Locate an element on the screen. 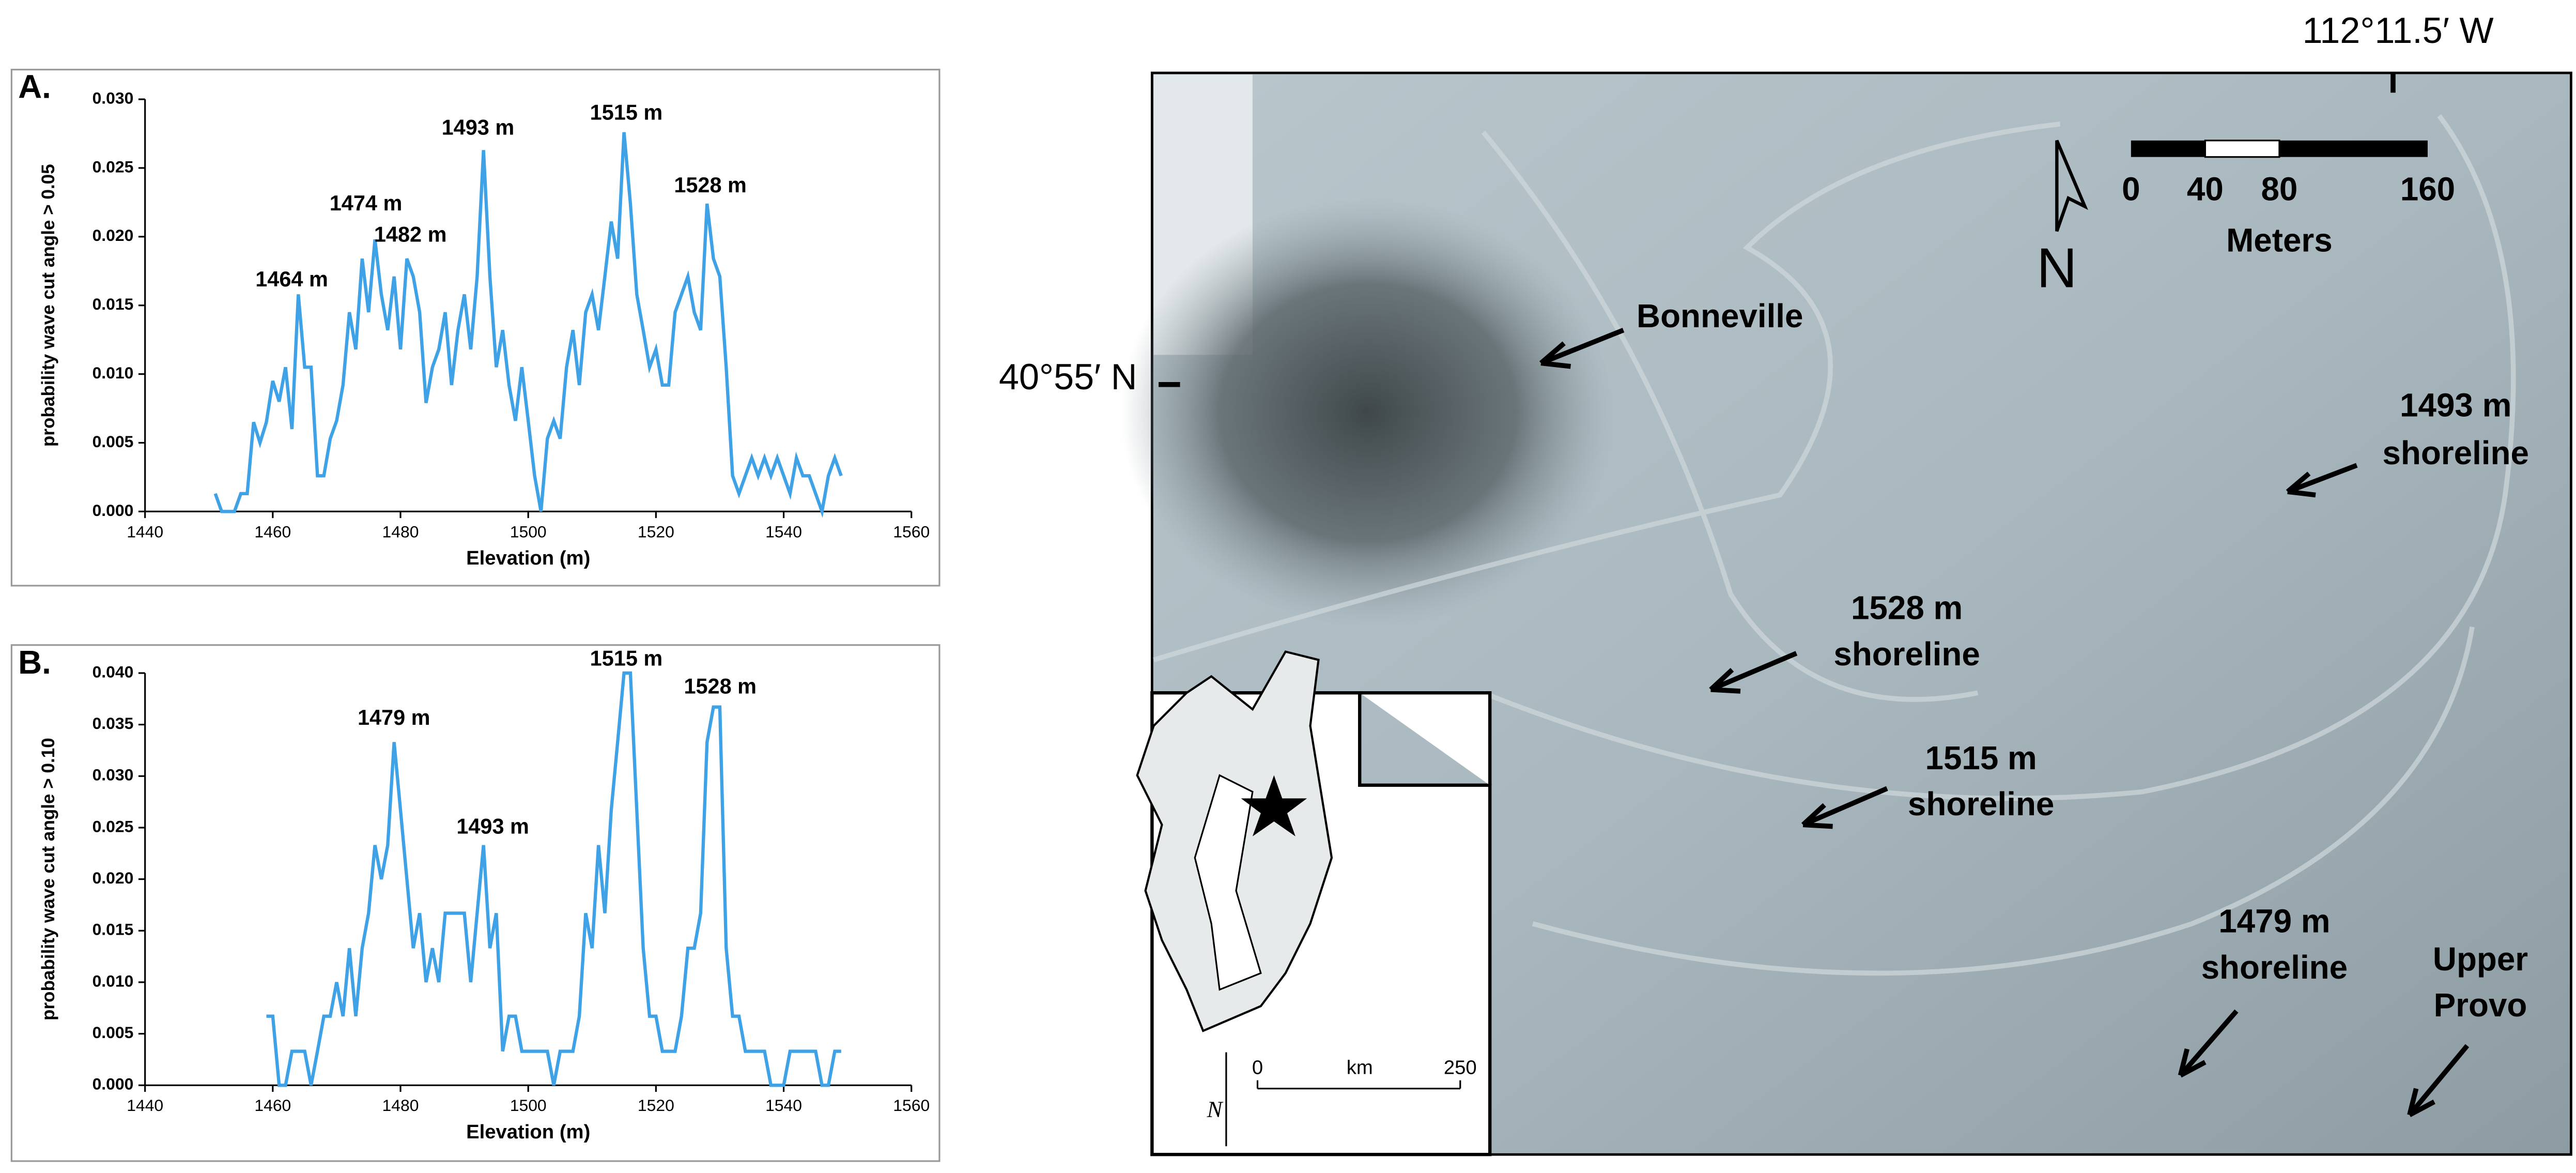 The image size is (2576, 1173). map-label: 1528 m is located at coordinates (1907, 608).